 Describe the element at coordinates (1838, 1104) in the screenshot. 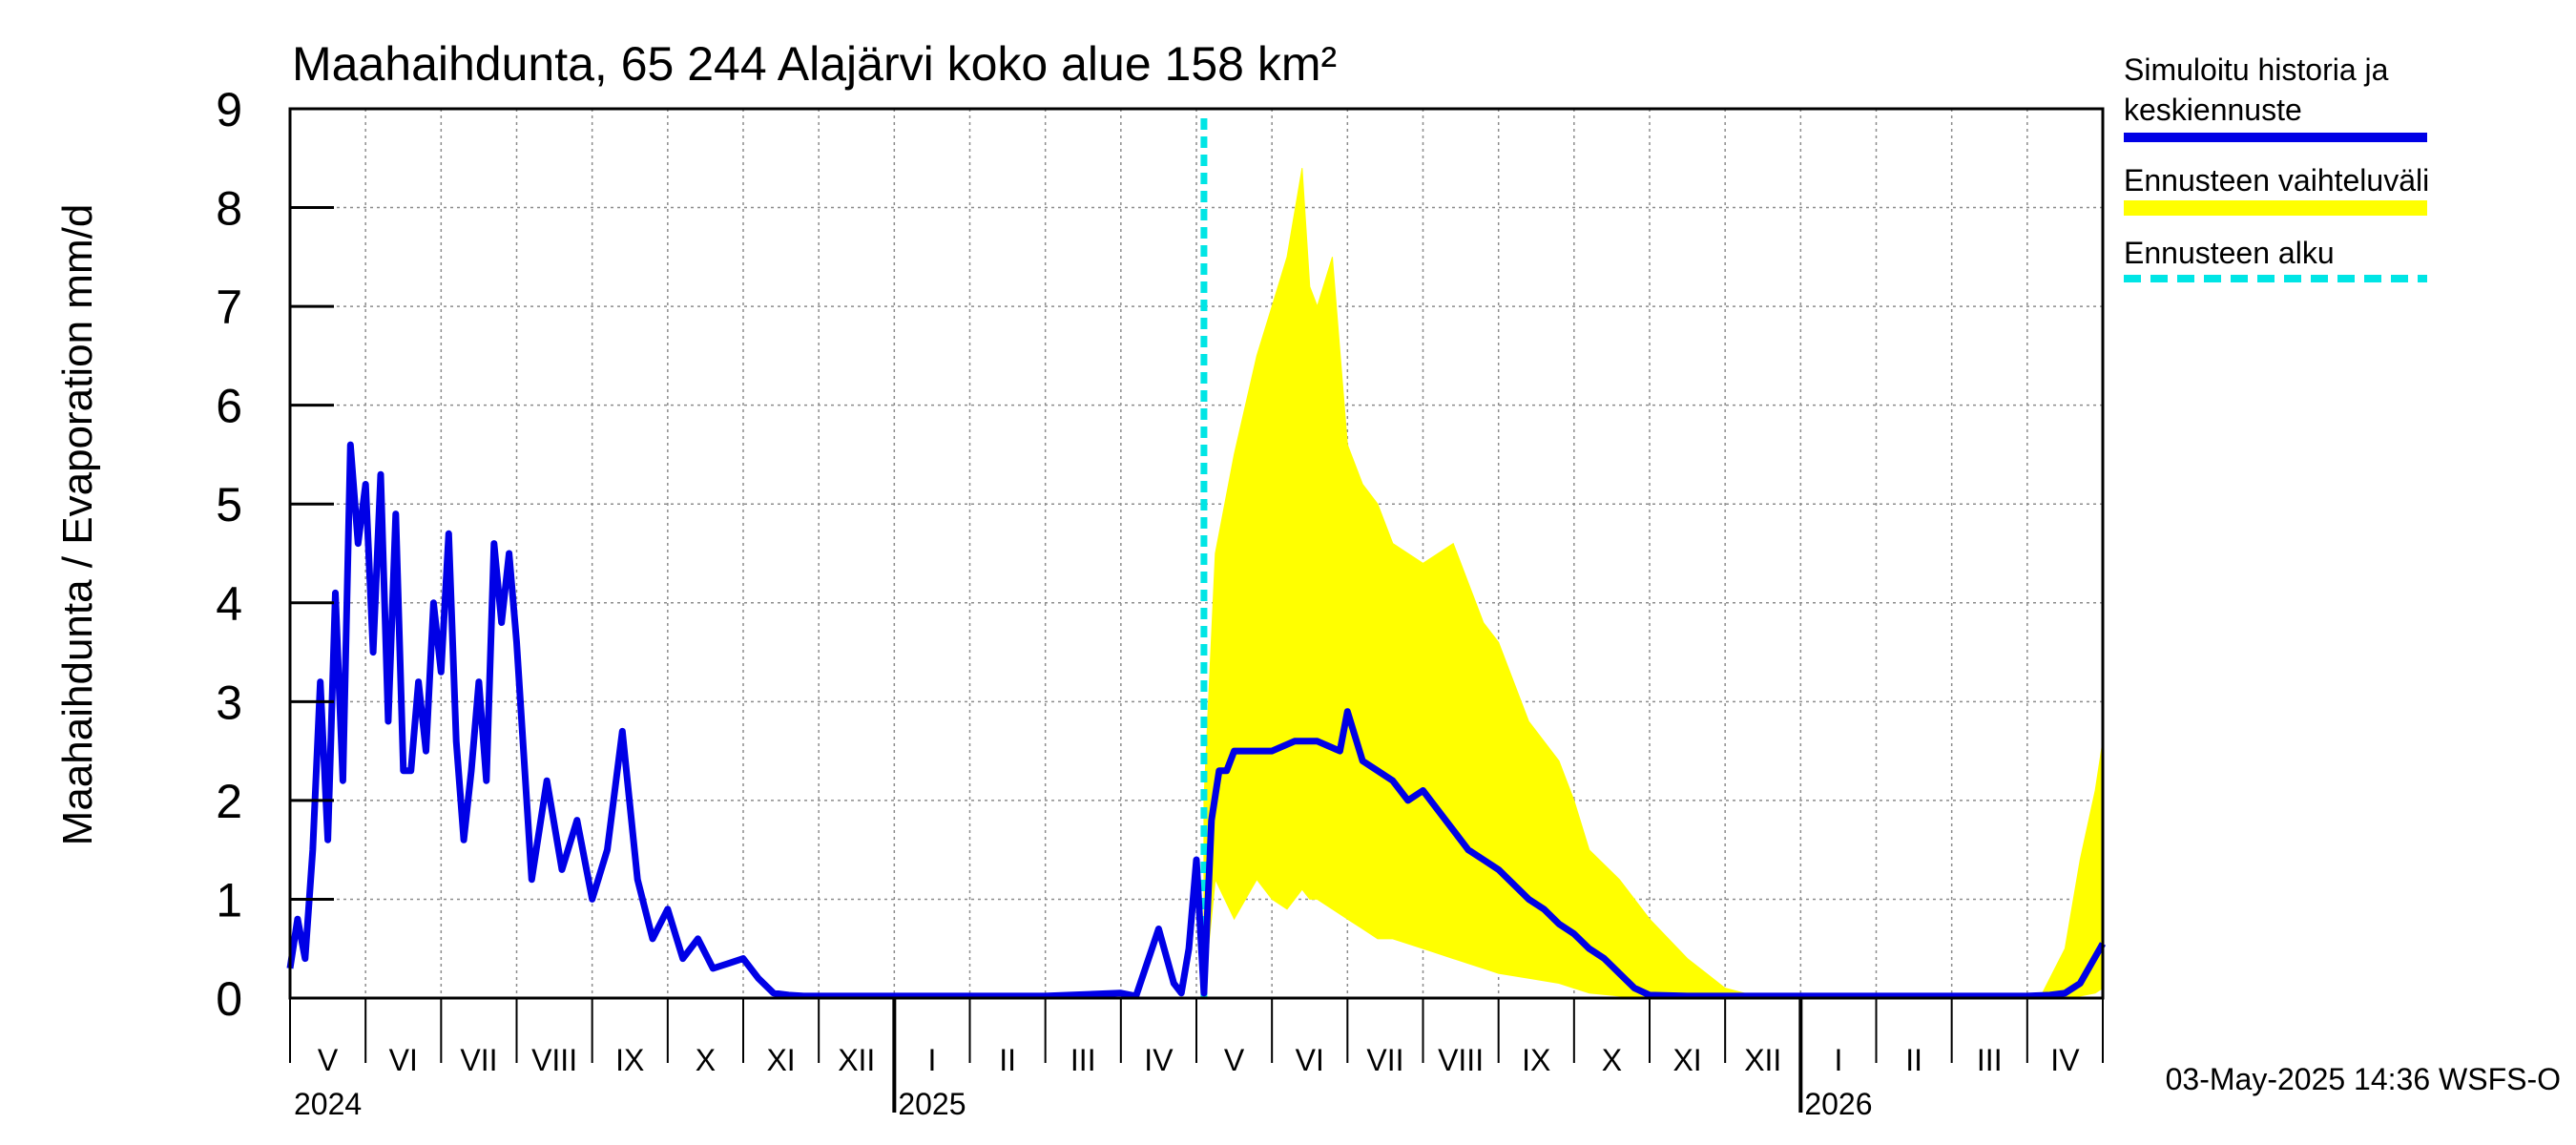

I see `year-label: 2026` at that location.